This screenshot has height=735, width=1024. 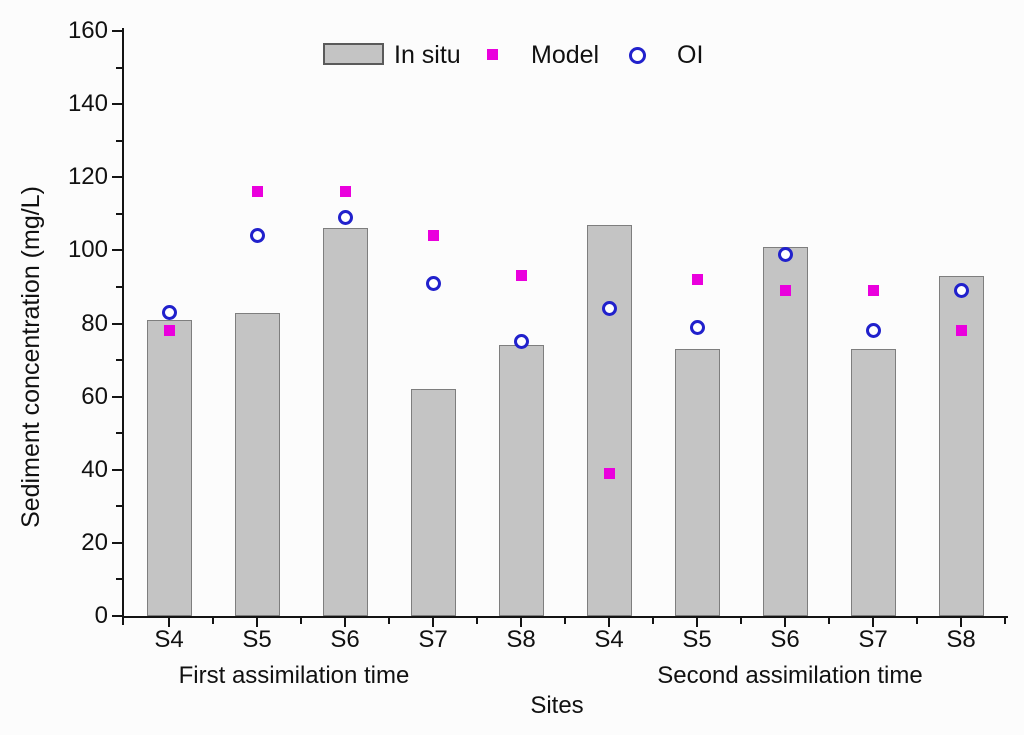 I want to click on y-tick-label: 40, so click(x=94, y=469).